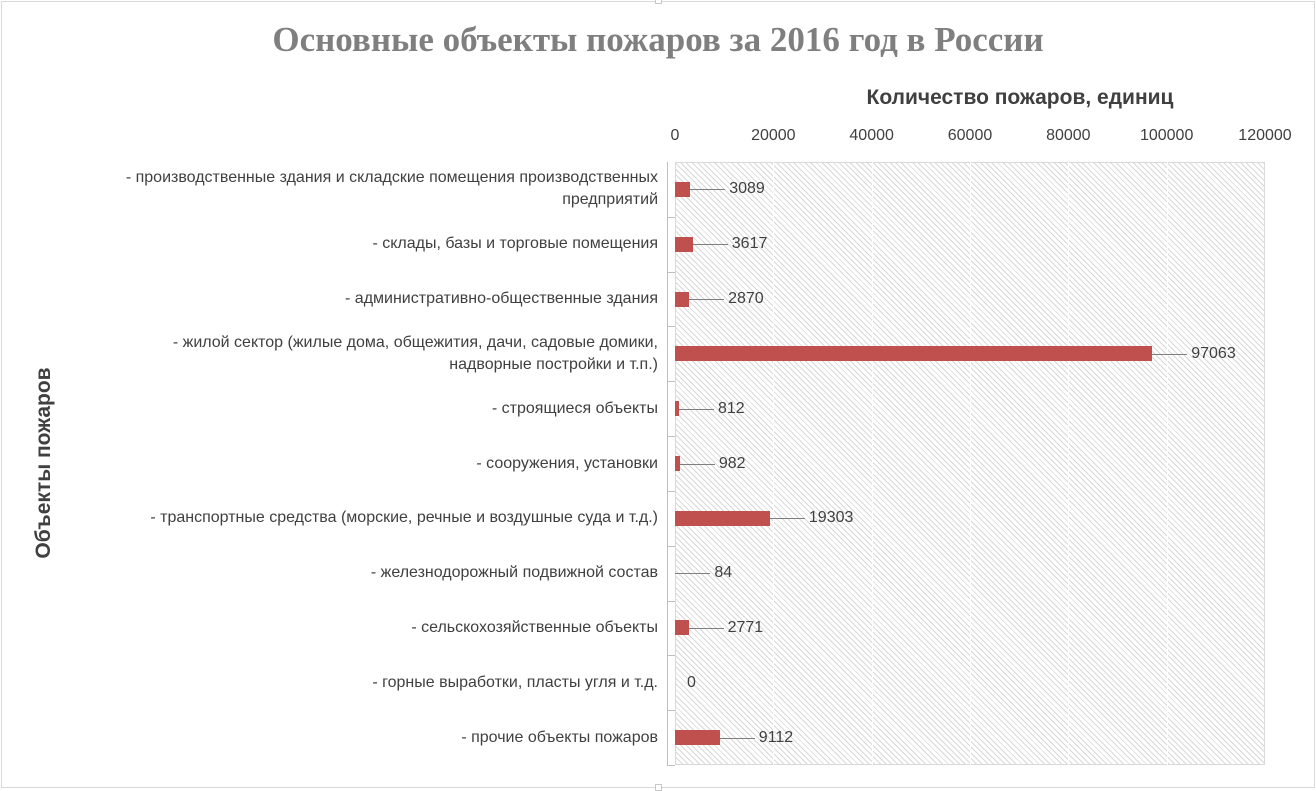 This screenshot has width=1316, height=791. What do you see at coordinates (348, 409) in the screenshot?
I see `category-label: - строящиеся объекты` at bounding box center [348, 409].